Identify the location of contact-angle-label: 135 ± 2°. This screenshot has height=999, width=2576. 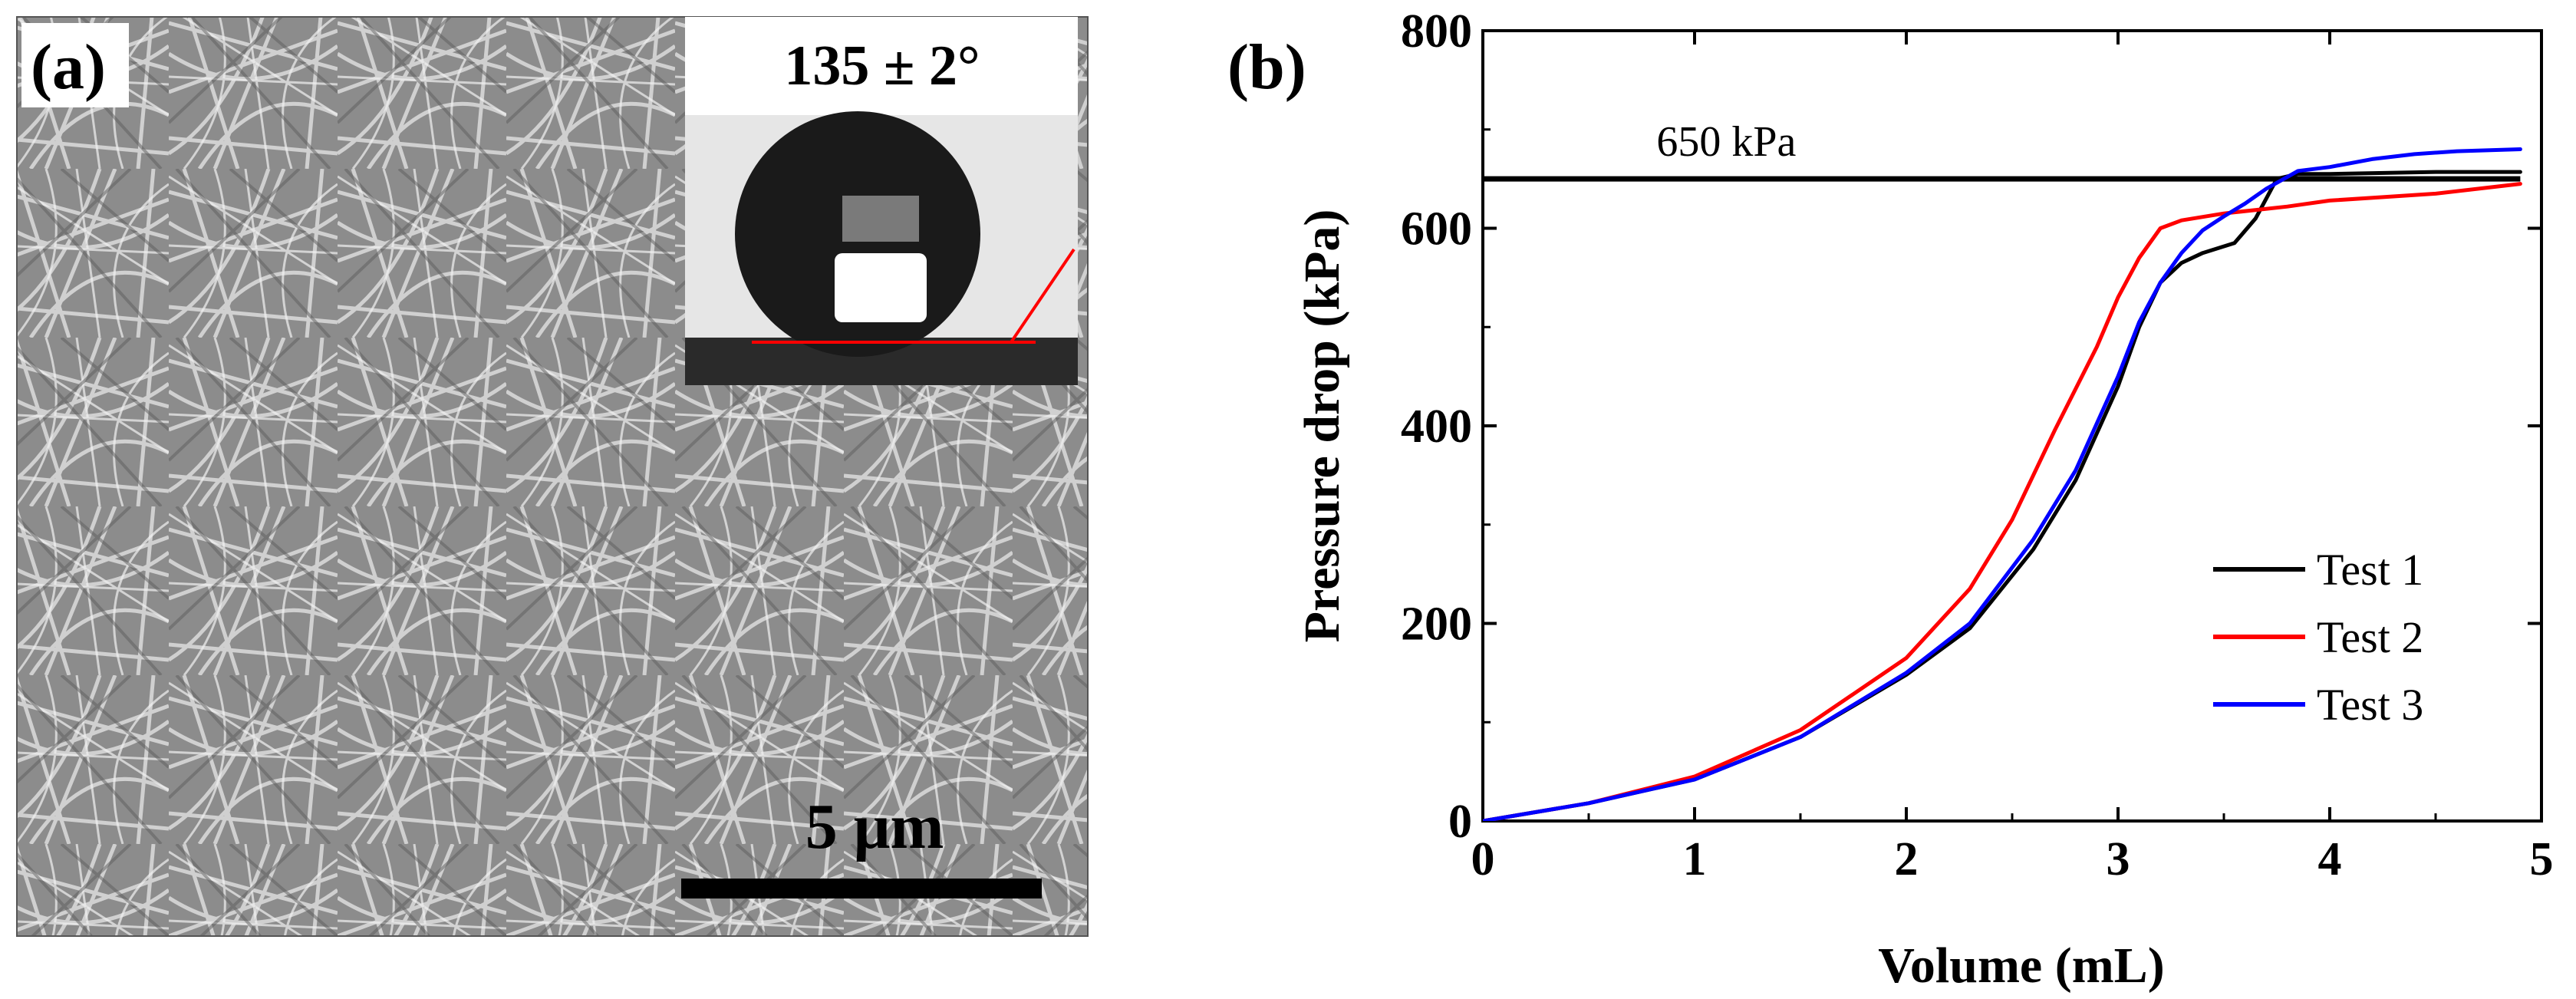
(882, 66).